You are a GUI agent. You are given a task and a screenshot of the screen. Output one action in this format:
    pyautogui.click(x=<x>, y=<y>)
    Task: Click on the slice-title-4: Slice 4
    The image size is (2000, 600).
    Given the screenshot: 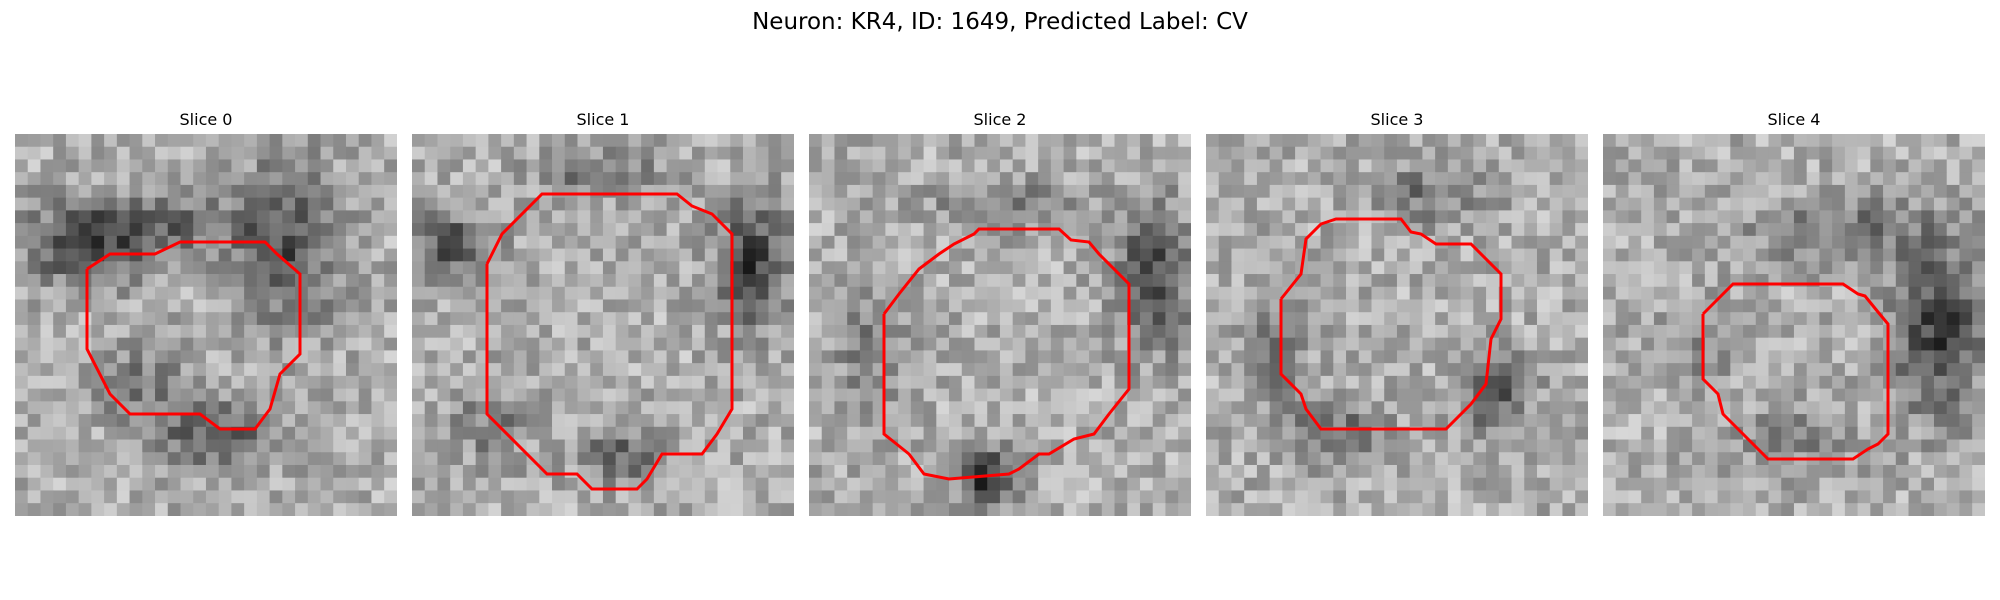 What is the action you would take?
    pyautogui.click(x=1794, y=119)
    